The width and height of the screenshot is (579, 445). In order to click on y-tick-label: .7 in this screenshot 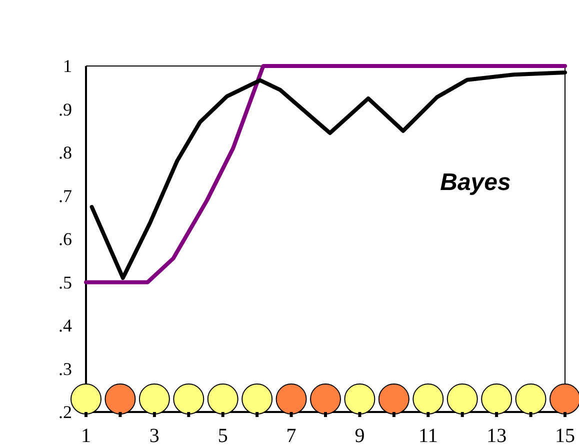, I will do `click(65, 196)`.